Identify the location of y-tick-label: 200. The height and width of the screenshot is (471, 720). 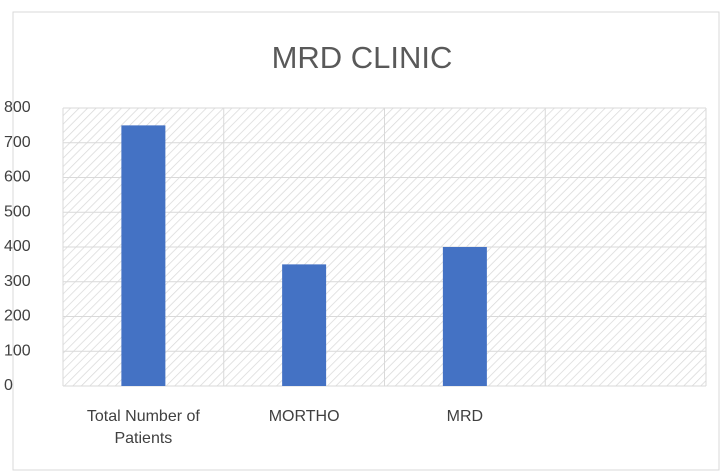
(17, 316).